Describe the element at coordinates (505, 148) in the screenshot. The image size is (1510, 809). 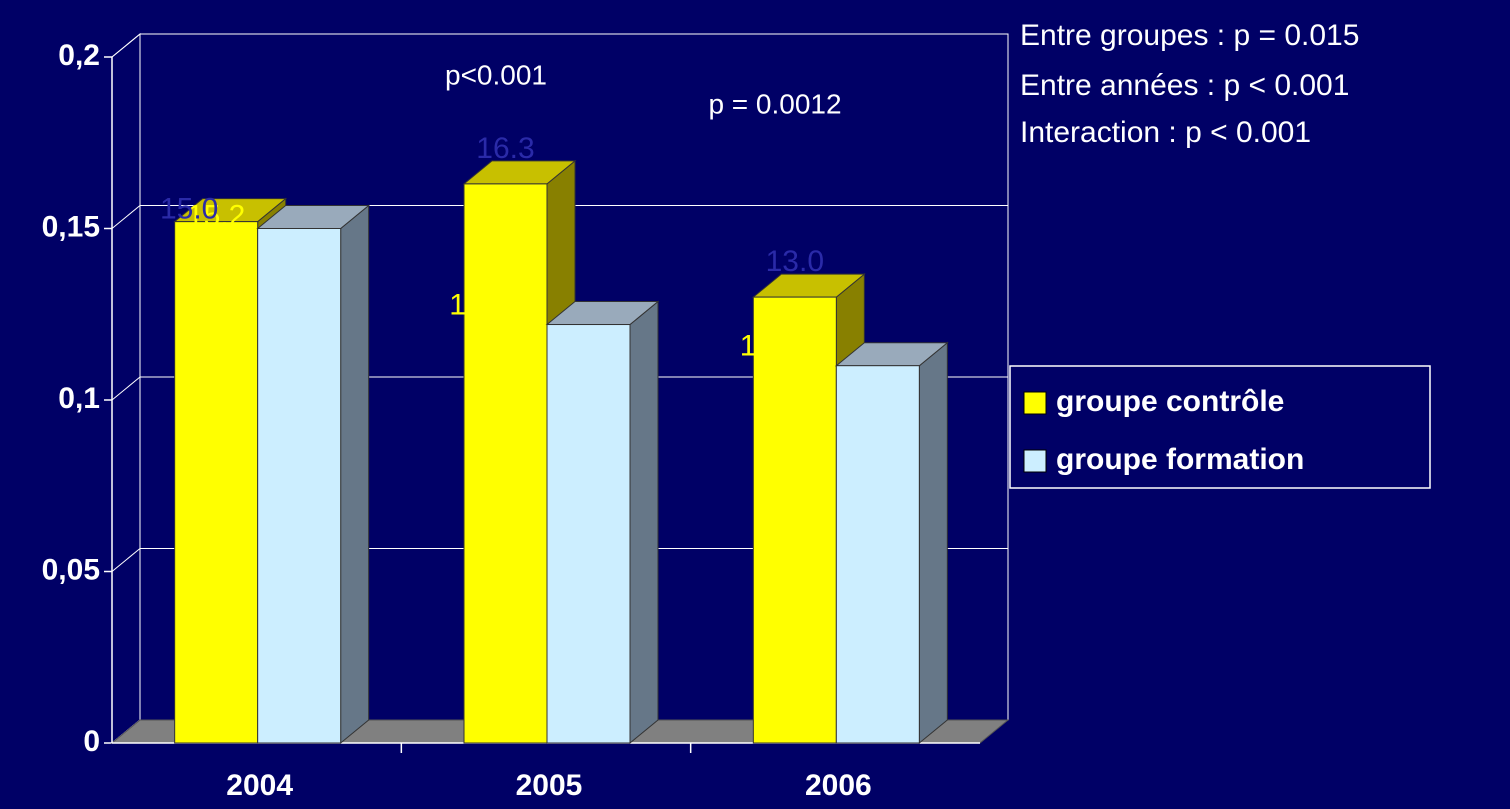
I see `data-label: 16.3` at that location.